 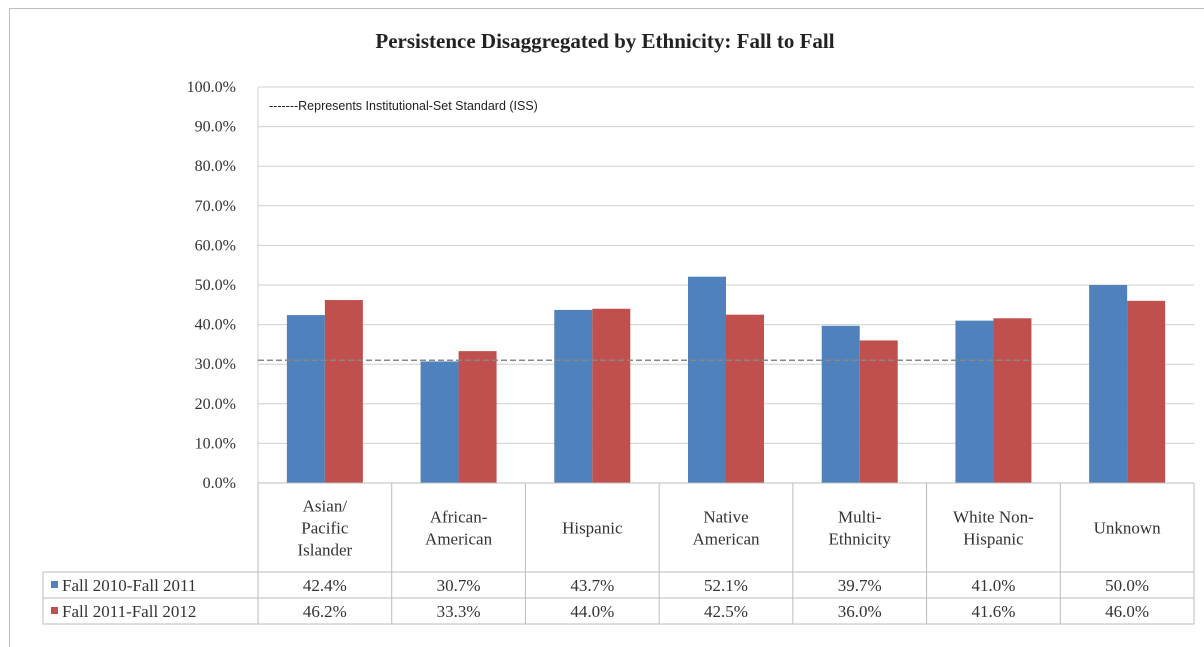 What do you see at coordinates (726, 611) in the screenshot?
I see `table-cell-value: 42.5%` at bounding box center [726, 611].